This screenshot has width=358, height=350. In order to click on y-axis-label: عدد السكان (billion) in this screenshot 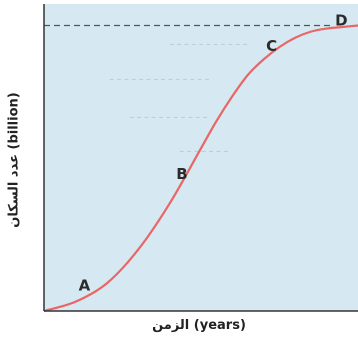, I will do `click(14, 160)`.